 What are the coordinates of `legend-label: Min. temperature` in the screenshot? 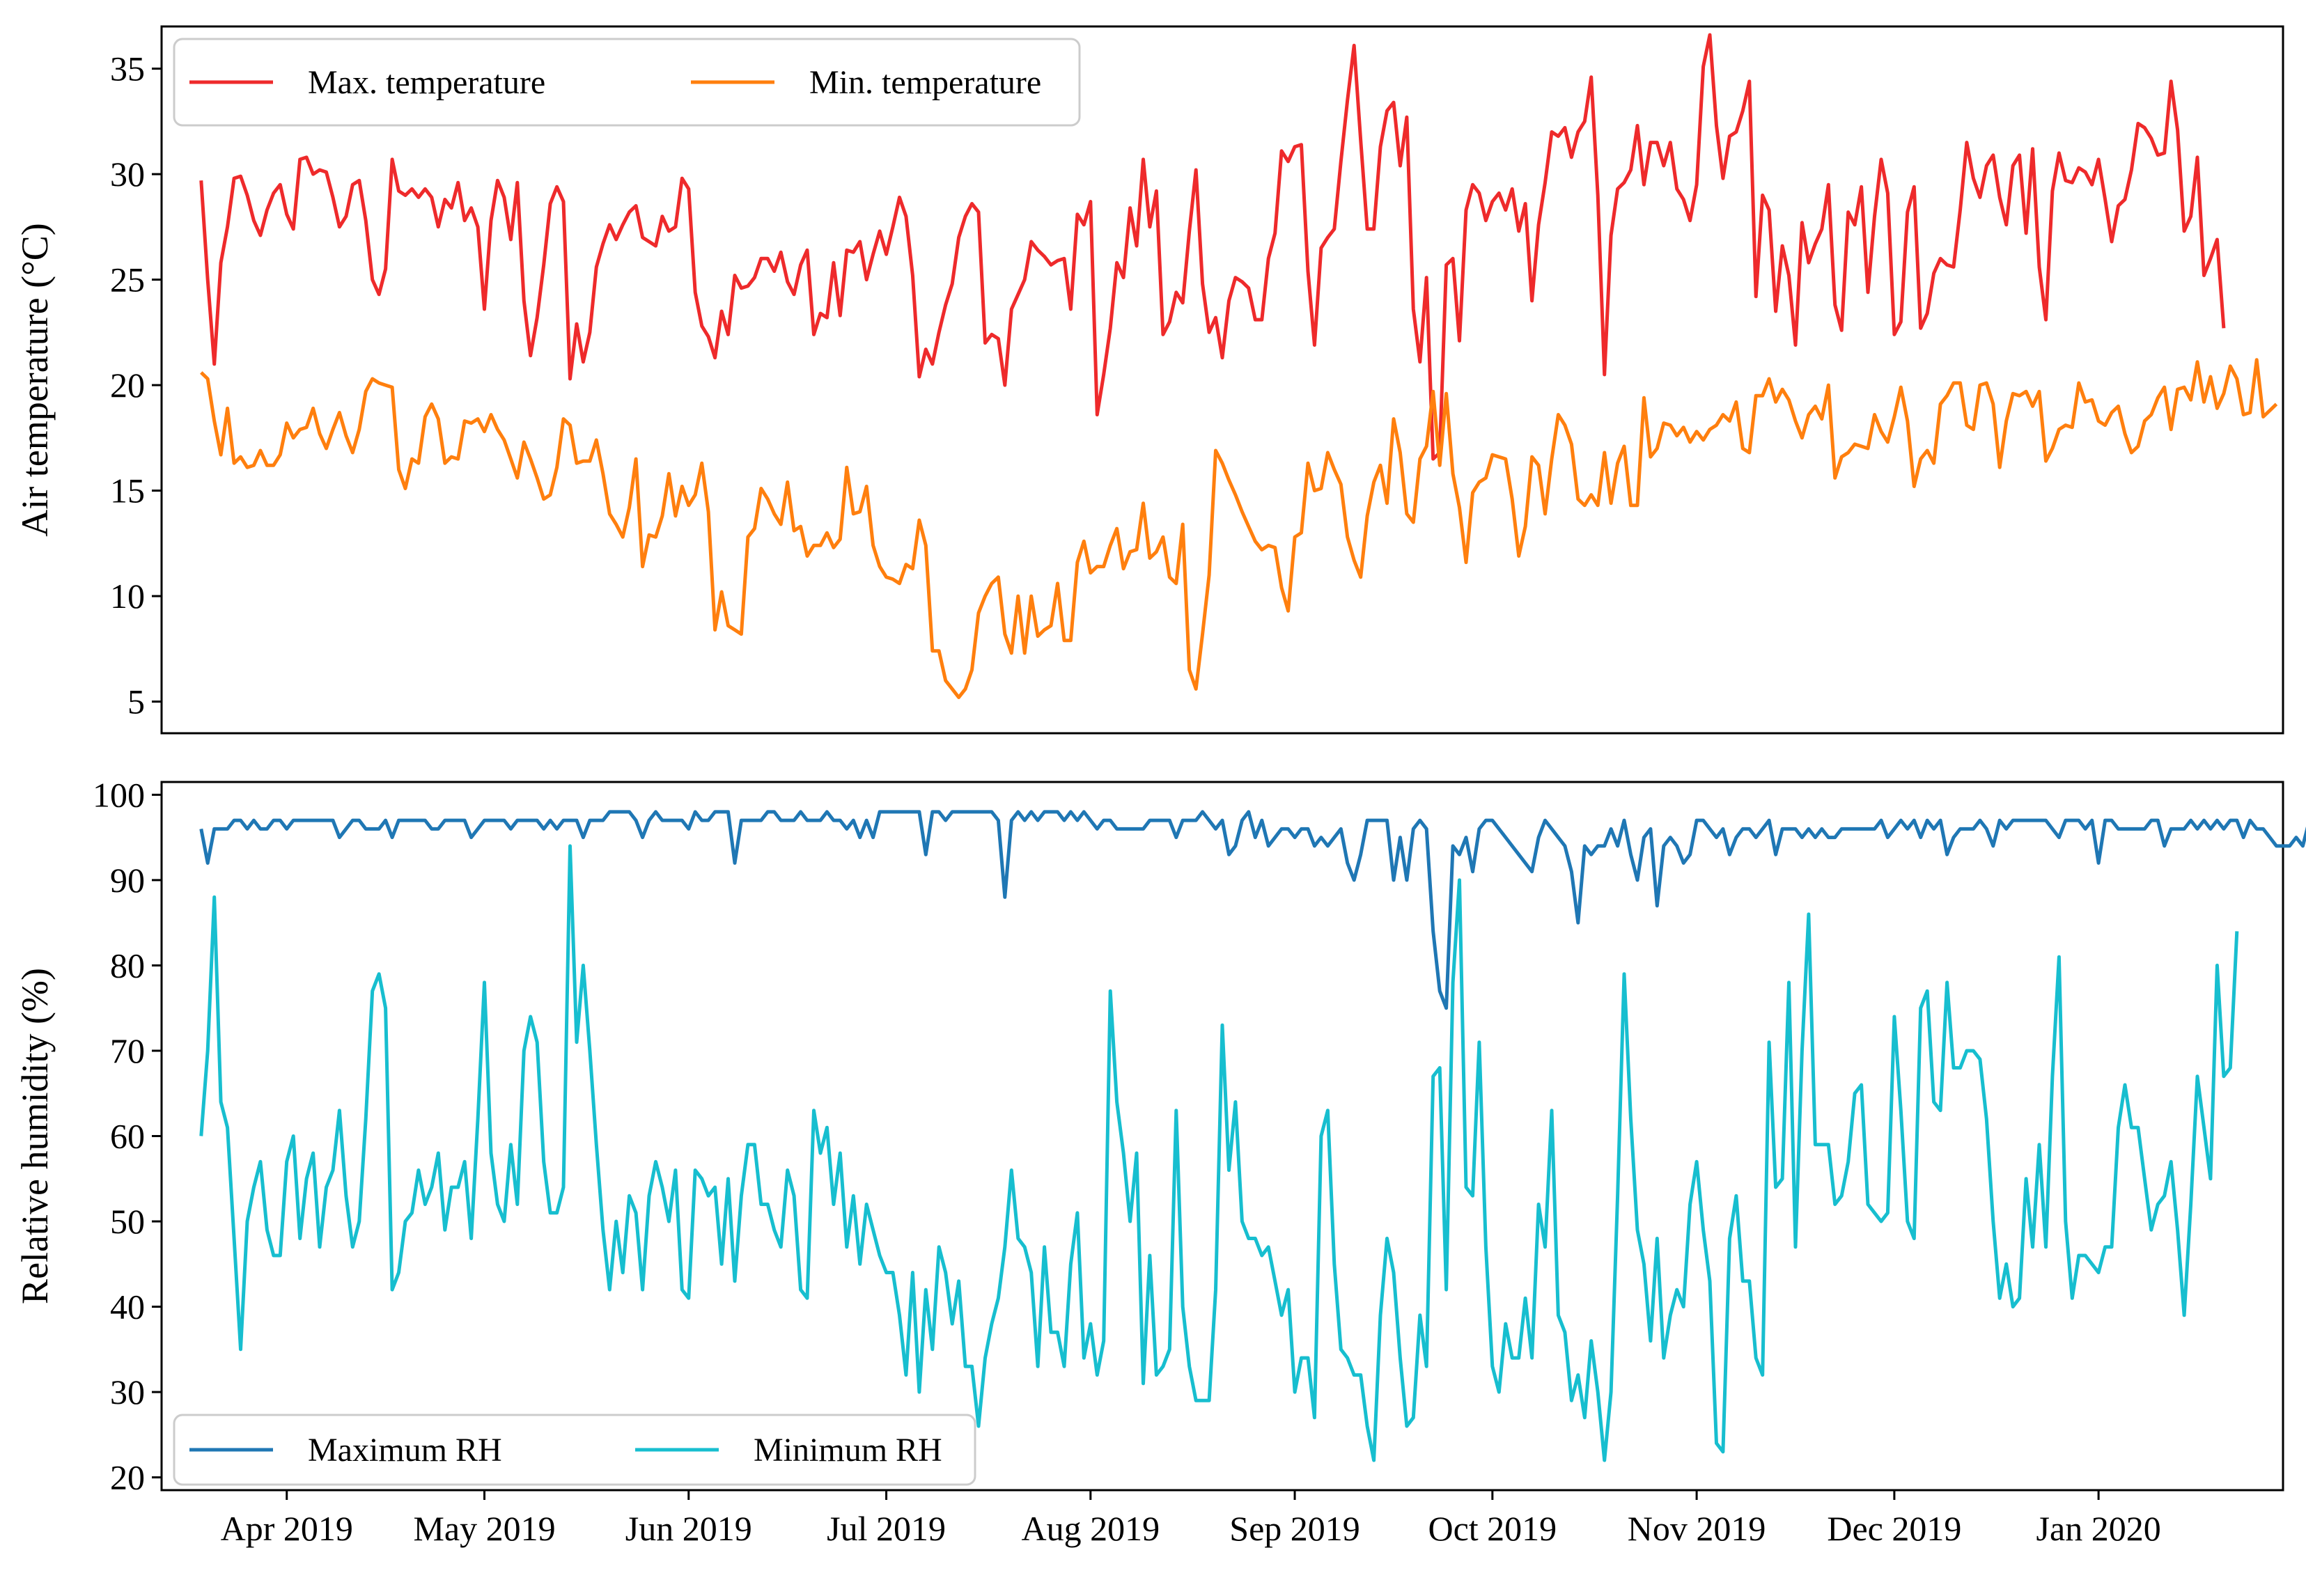 It's located at (925, 82).